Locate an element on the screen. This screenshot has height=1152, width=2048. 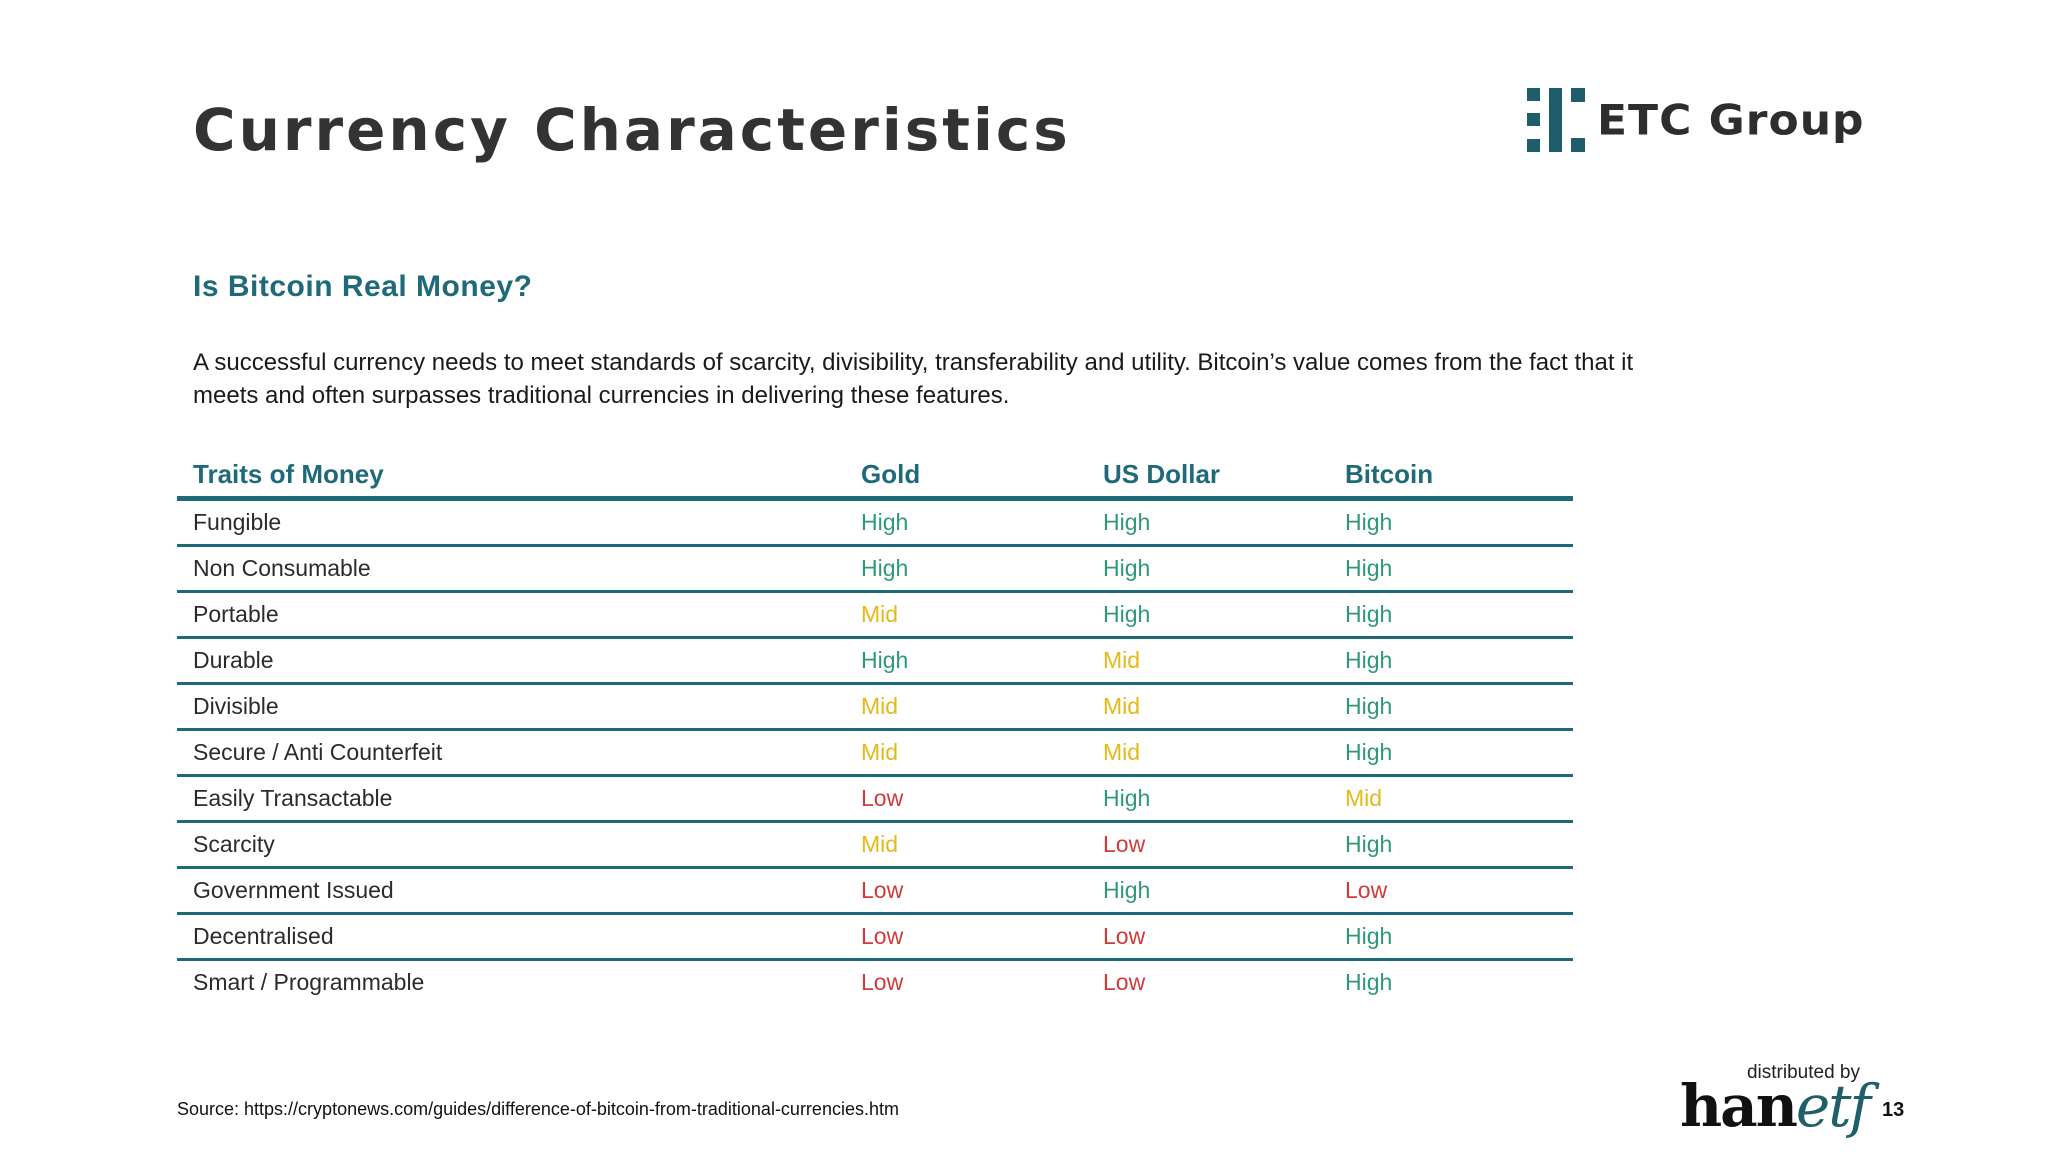
table-row: Portable Mid High High is located at coordinates (875, 615).